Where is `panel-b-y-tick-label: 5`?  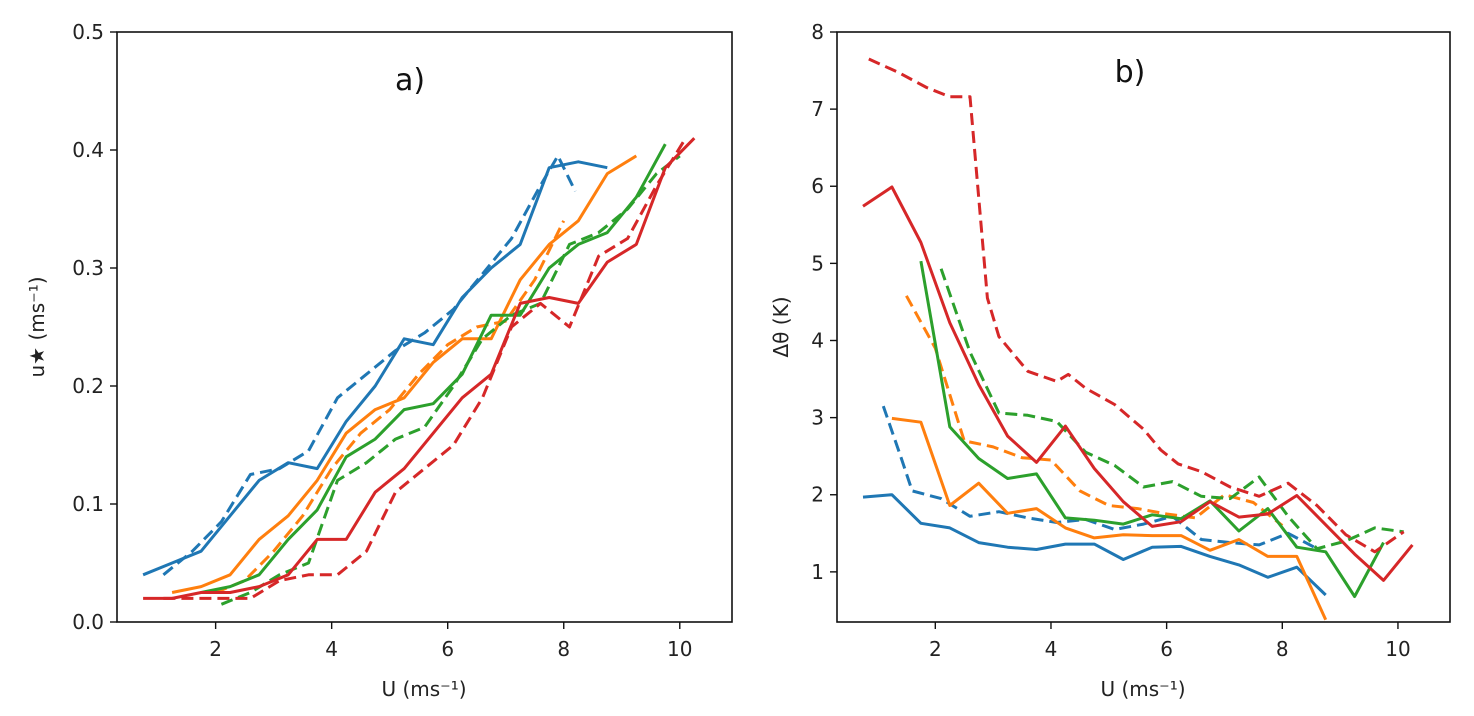 panel-b-y-tick-label: 5 is located at coordinates (817, 263).